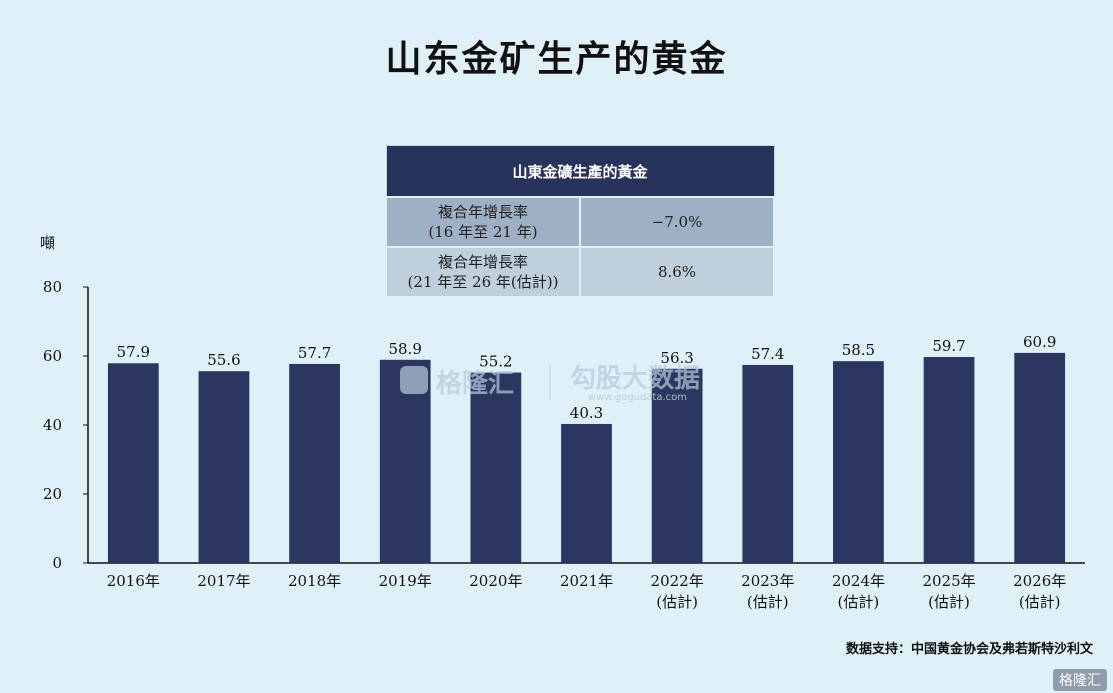 The width and height of the screenshot is (1113, 693). Describe the element at coordinates (556, 59) in the screenshot. I see `chart-title: 山东金矿生产的黄金` at that location.